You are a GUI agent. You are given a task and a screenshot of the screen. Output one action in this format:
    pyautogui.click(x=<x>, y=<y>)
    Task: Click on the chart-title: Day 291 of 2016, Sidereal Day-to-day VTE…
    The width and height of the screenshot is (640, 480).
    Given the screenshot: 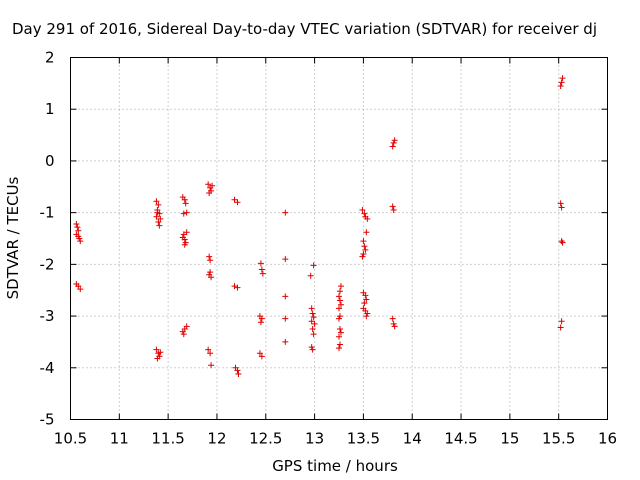 What is the action you would take?
    pyautogui.click(x=304, y=29)
    